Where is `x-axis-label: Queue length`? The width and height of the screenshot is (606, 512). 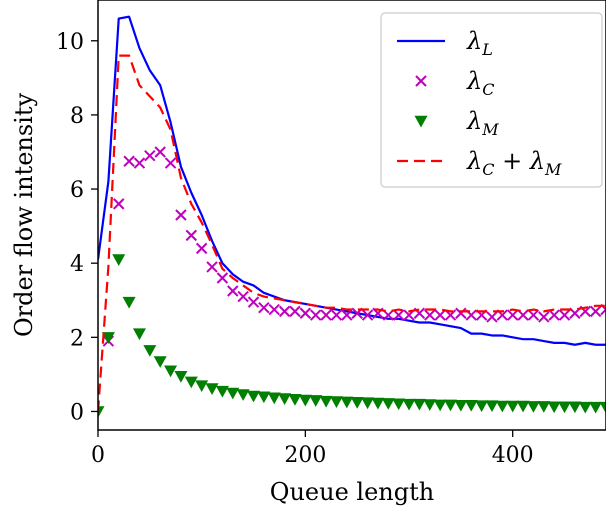 x-axis-label: Queue length is located at coordinates (352, 492).